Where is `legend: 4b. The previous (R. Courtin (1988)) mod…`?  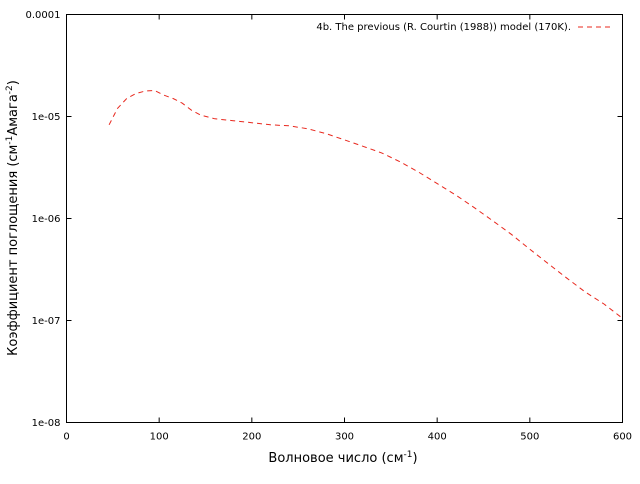 legend: 4b. The previous (R. Courtin (1988)) mod… is located at coordinates (464, 27).